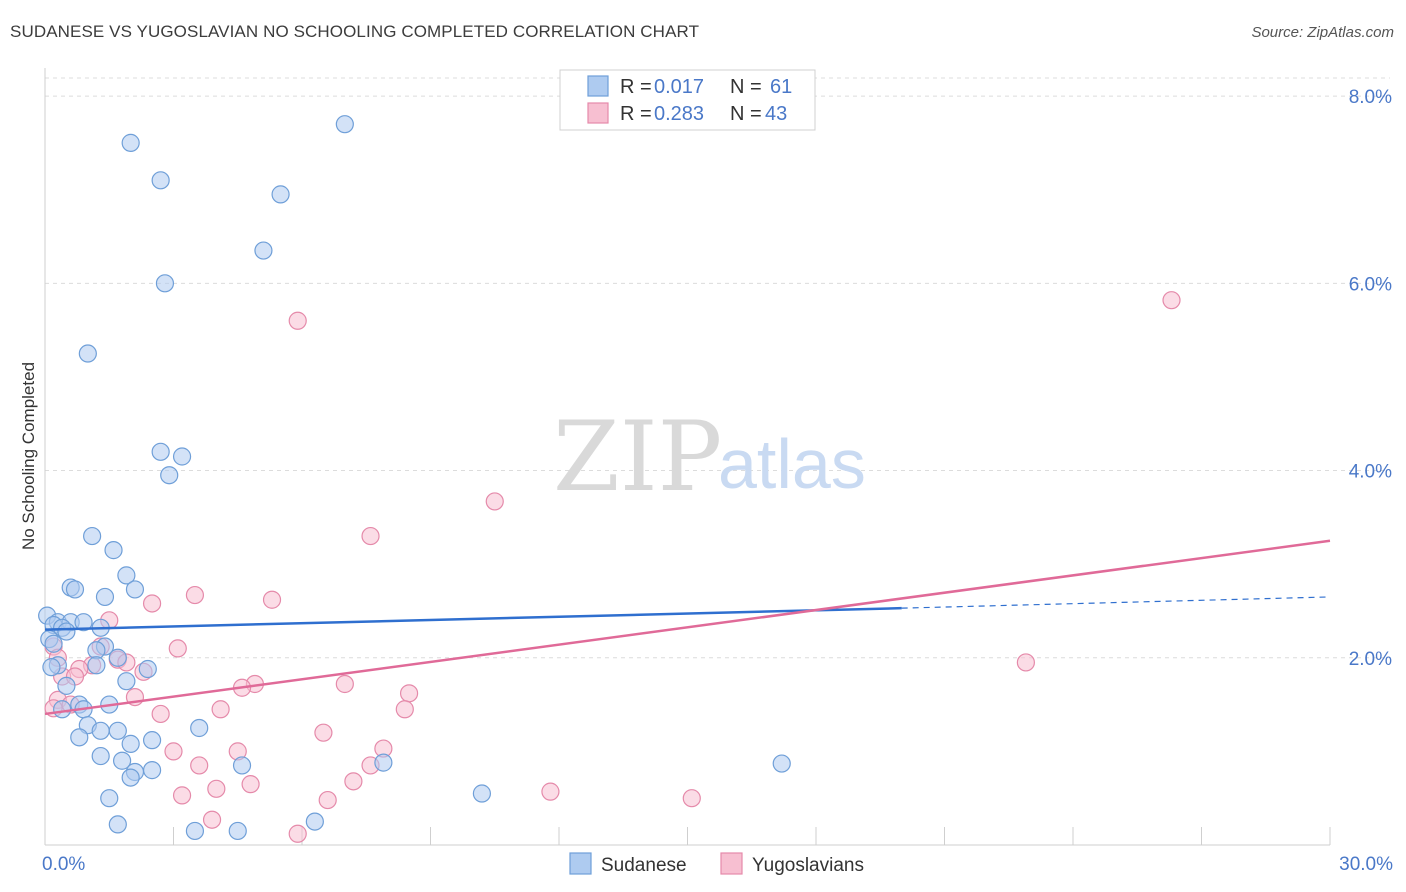 The height and width of the screenshot is (892, 1406). What do you see at coordinates (28, 456) in the screenshot?
I see `y-axis-label: No Schooling Completed` at bounding box center [28, 456].